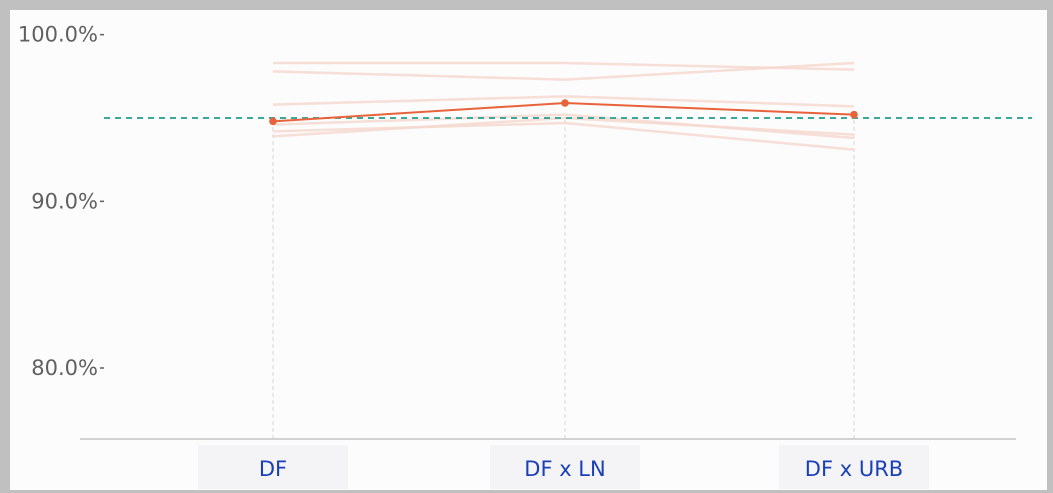  I want to click on x-tick-label: DF x LN, so click(564, 469).